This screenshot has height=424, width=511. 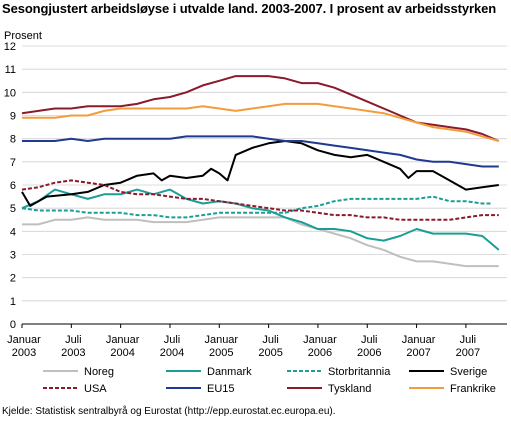 What do you see at coordinates (261, 122) in the screenshot?
I see `series-line-frankrike` at bounding box center [261, 122].